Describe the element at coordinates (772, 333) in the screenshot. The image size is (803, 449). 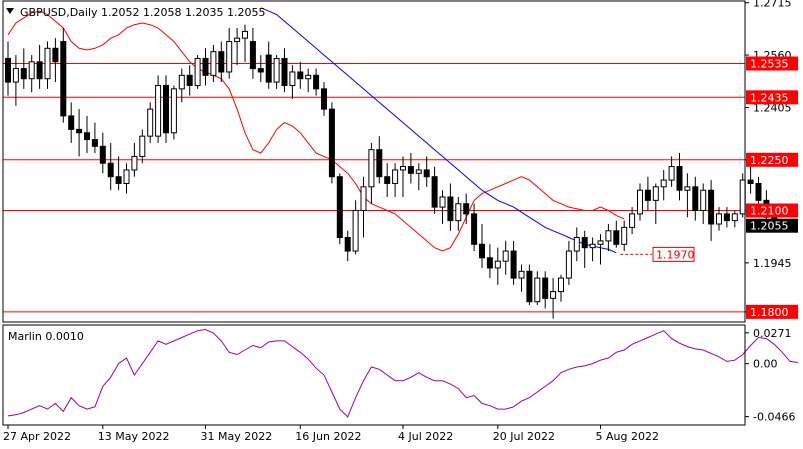
I see `ind-y-tick-label: 0.0271` at that location.